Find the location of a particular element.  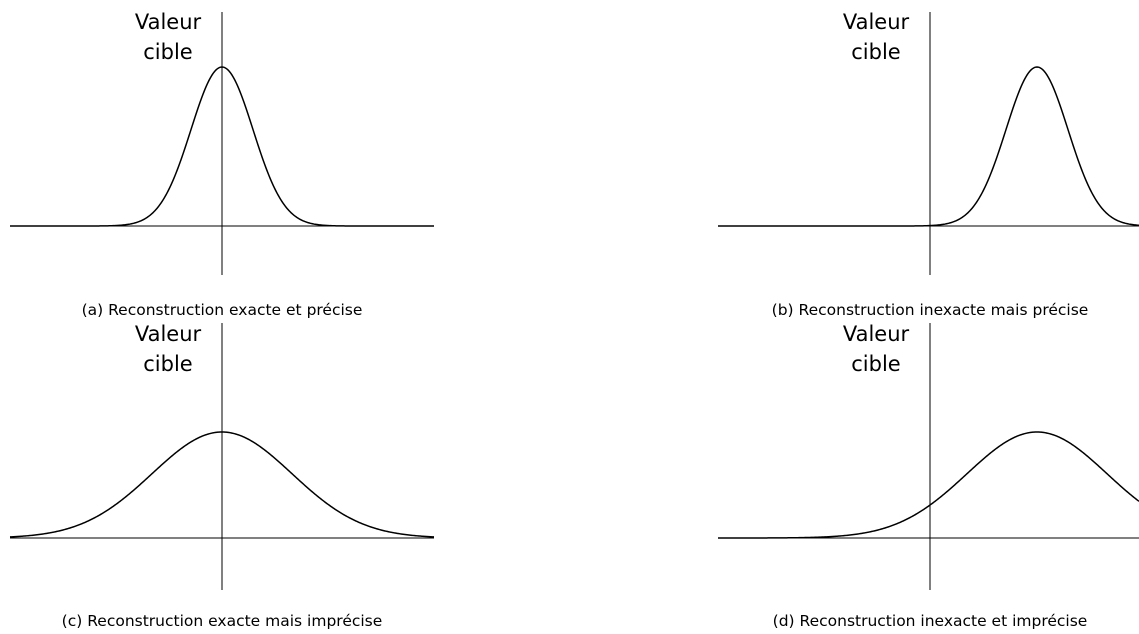

caption: (b) Reconstruction inexacte mais précise is located at coordinates (930, 310).